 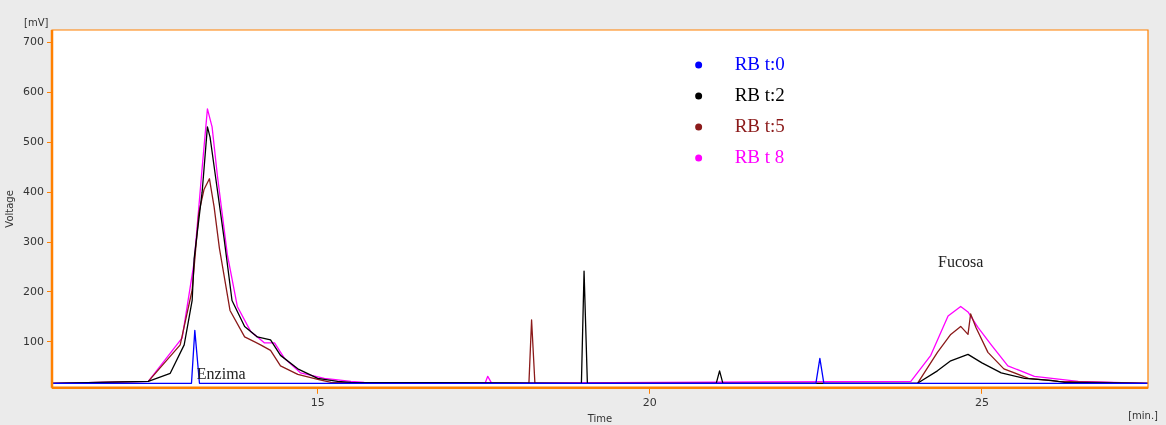 What do you see at coordinates (599, 418) in the screenshot?
I see `x-axis-title: Time` at bounding box center [599, 418].